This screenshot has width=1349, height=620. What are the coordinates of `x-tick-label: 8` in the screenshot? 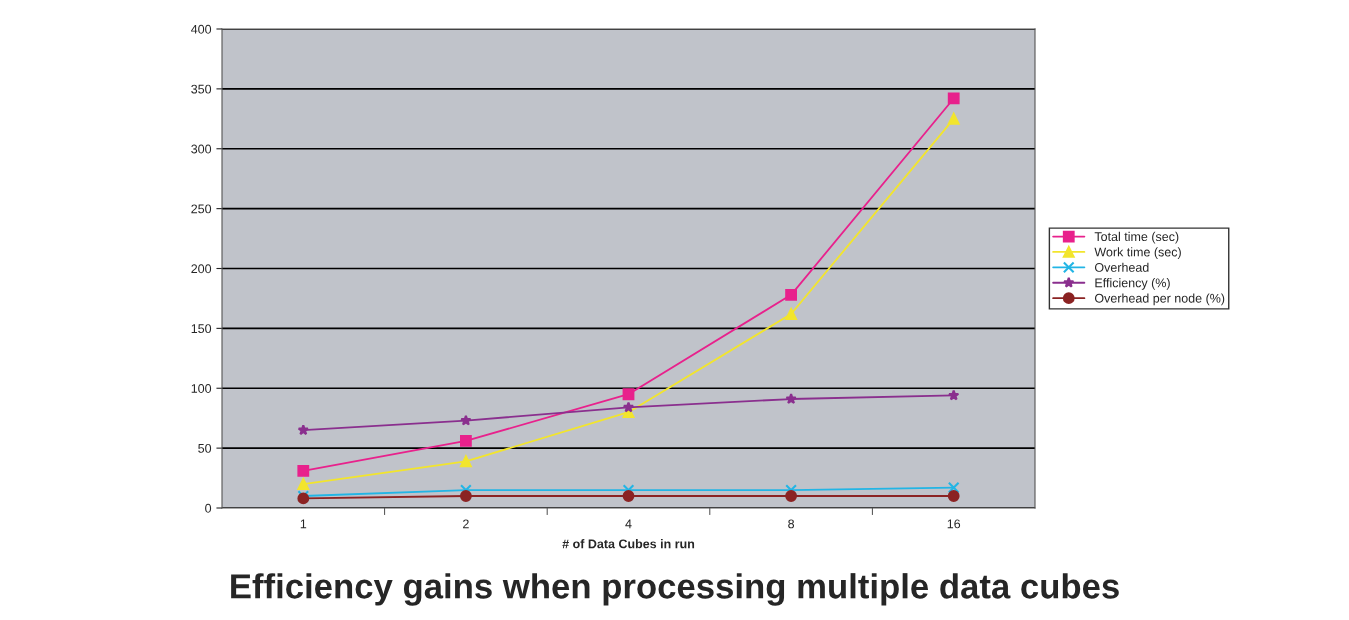 It's located at (791, 524).